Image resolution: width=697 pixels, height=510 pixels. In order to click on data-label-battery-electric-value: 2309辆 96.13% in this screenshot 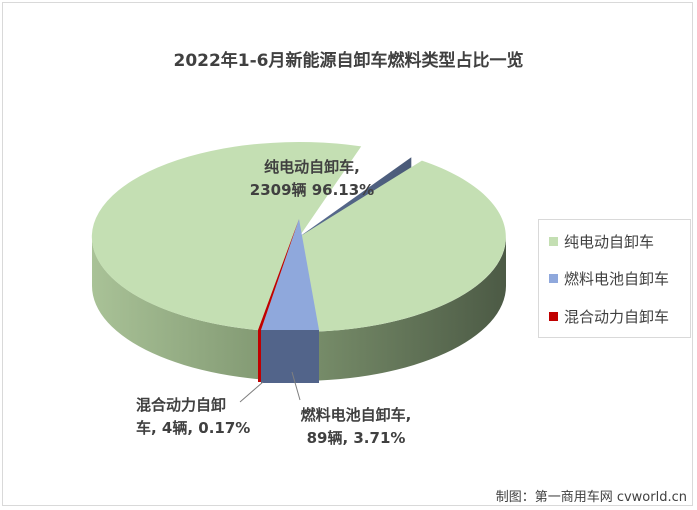, I will do `click(312, 190)`.